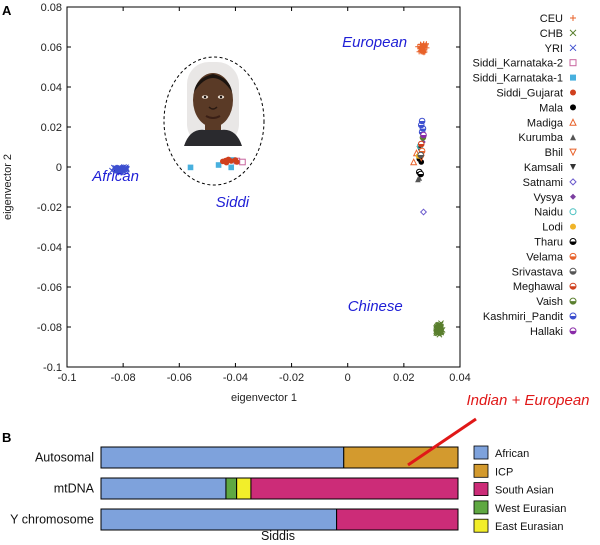 The height and width of the screenshot is (545, 600). What do you see at coordinates (422, 121) in the screenshot?
I see `marker-kashmiri-pandit` at bounding box center [422, 121].